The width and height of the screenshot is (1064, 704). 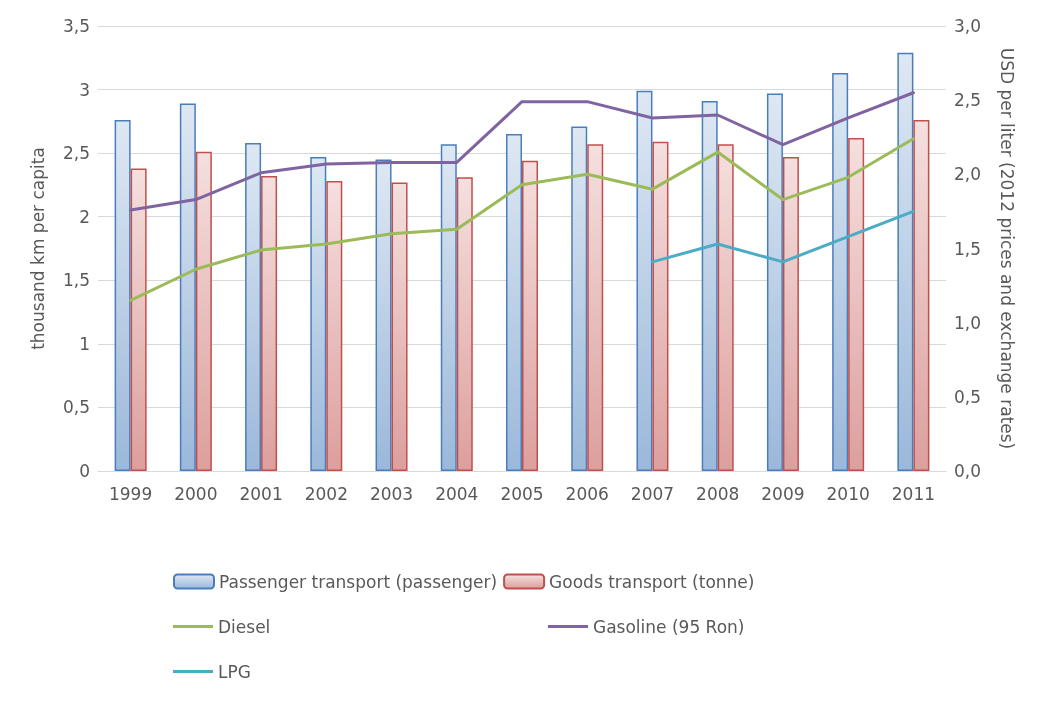 I want to click on x-tick-label: 2004, so click(x=457, y=493).